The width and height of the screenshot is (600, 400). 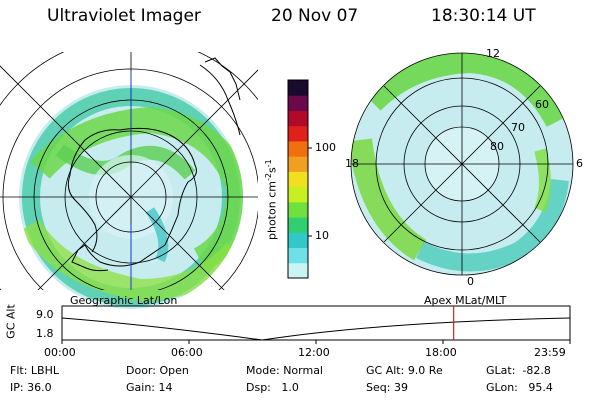 I want to click on colorbar-tick-10: 10, so click(x=322, y=235).